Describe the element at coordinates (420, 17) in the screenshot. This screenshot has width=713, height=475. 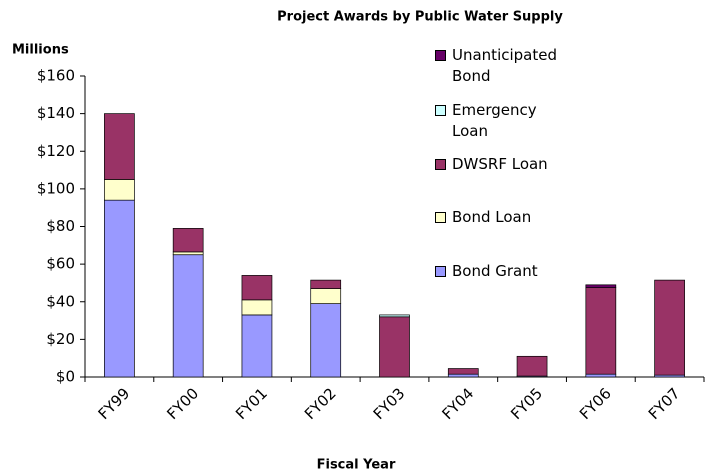
I see `chart-title: Project Awards by Public Water Supply` at that location.